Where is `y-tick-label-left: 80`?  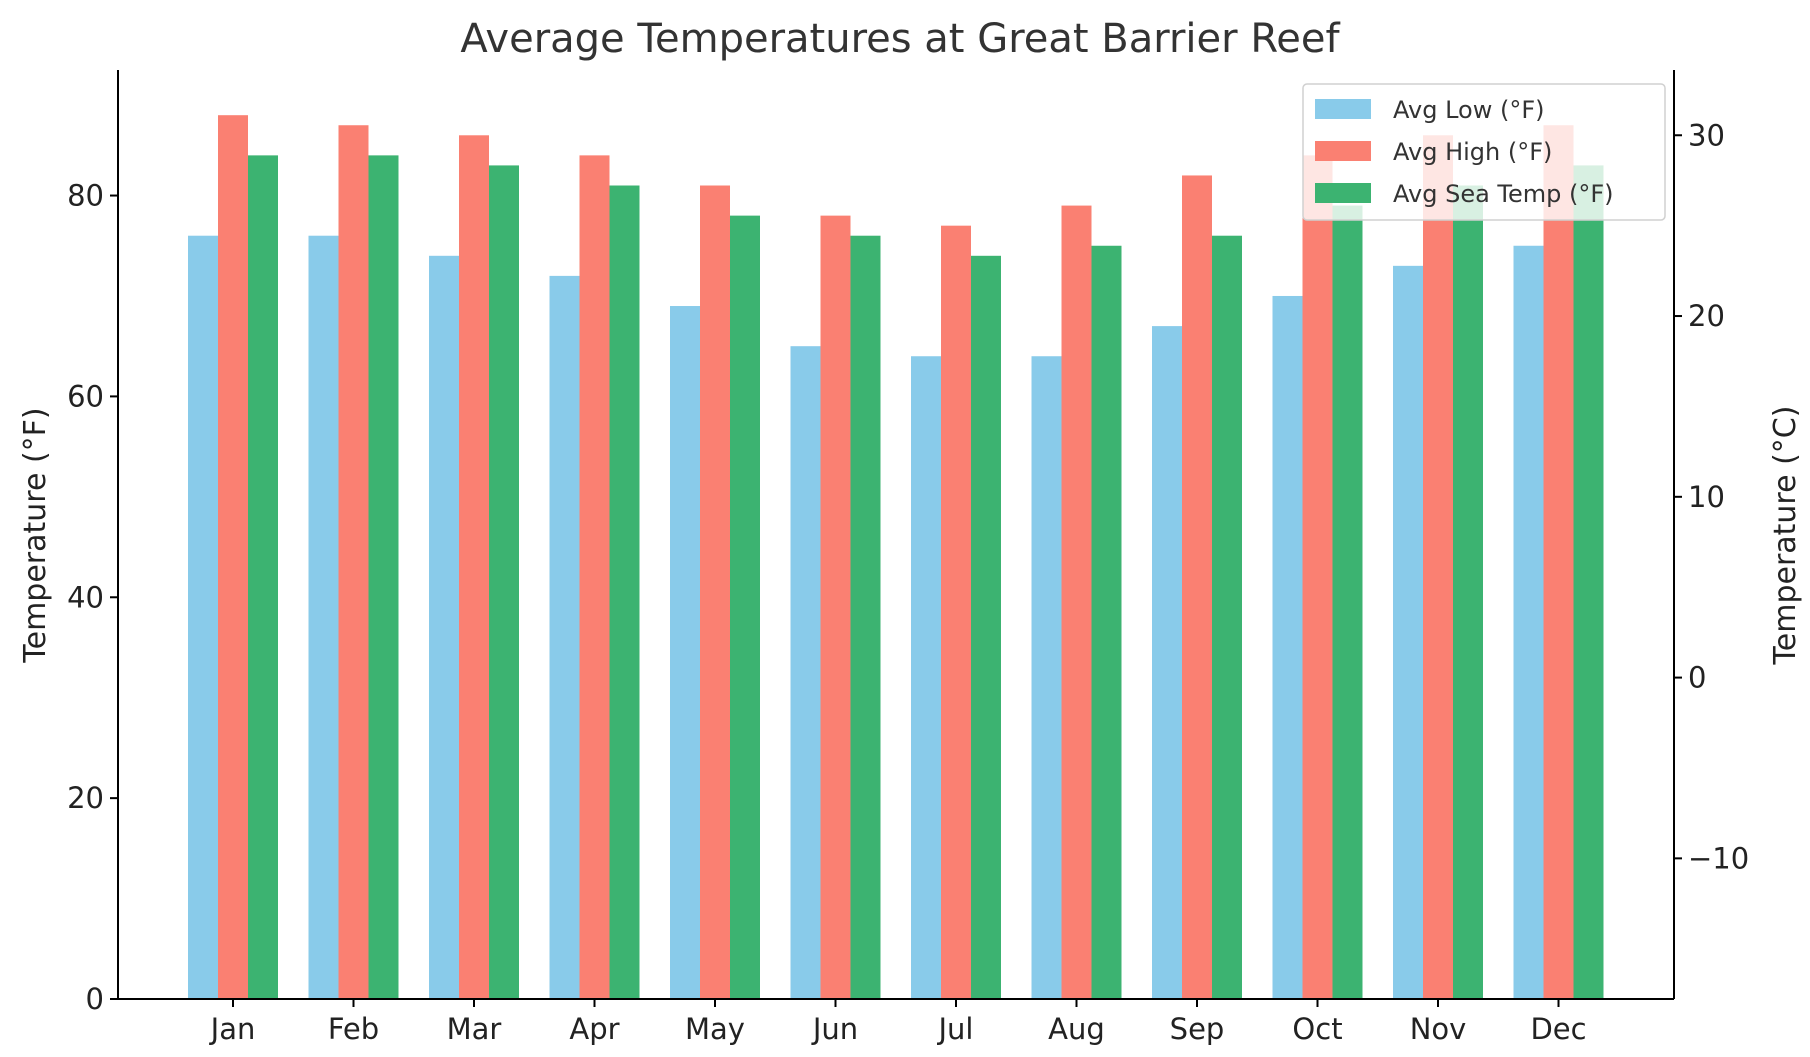
y-tick-label-left: 80 is located at coordinates (85, 196).